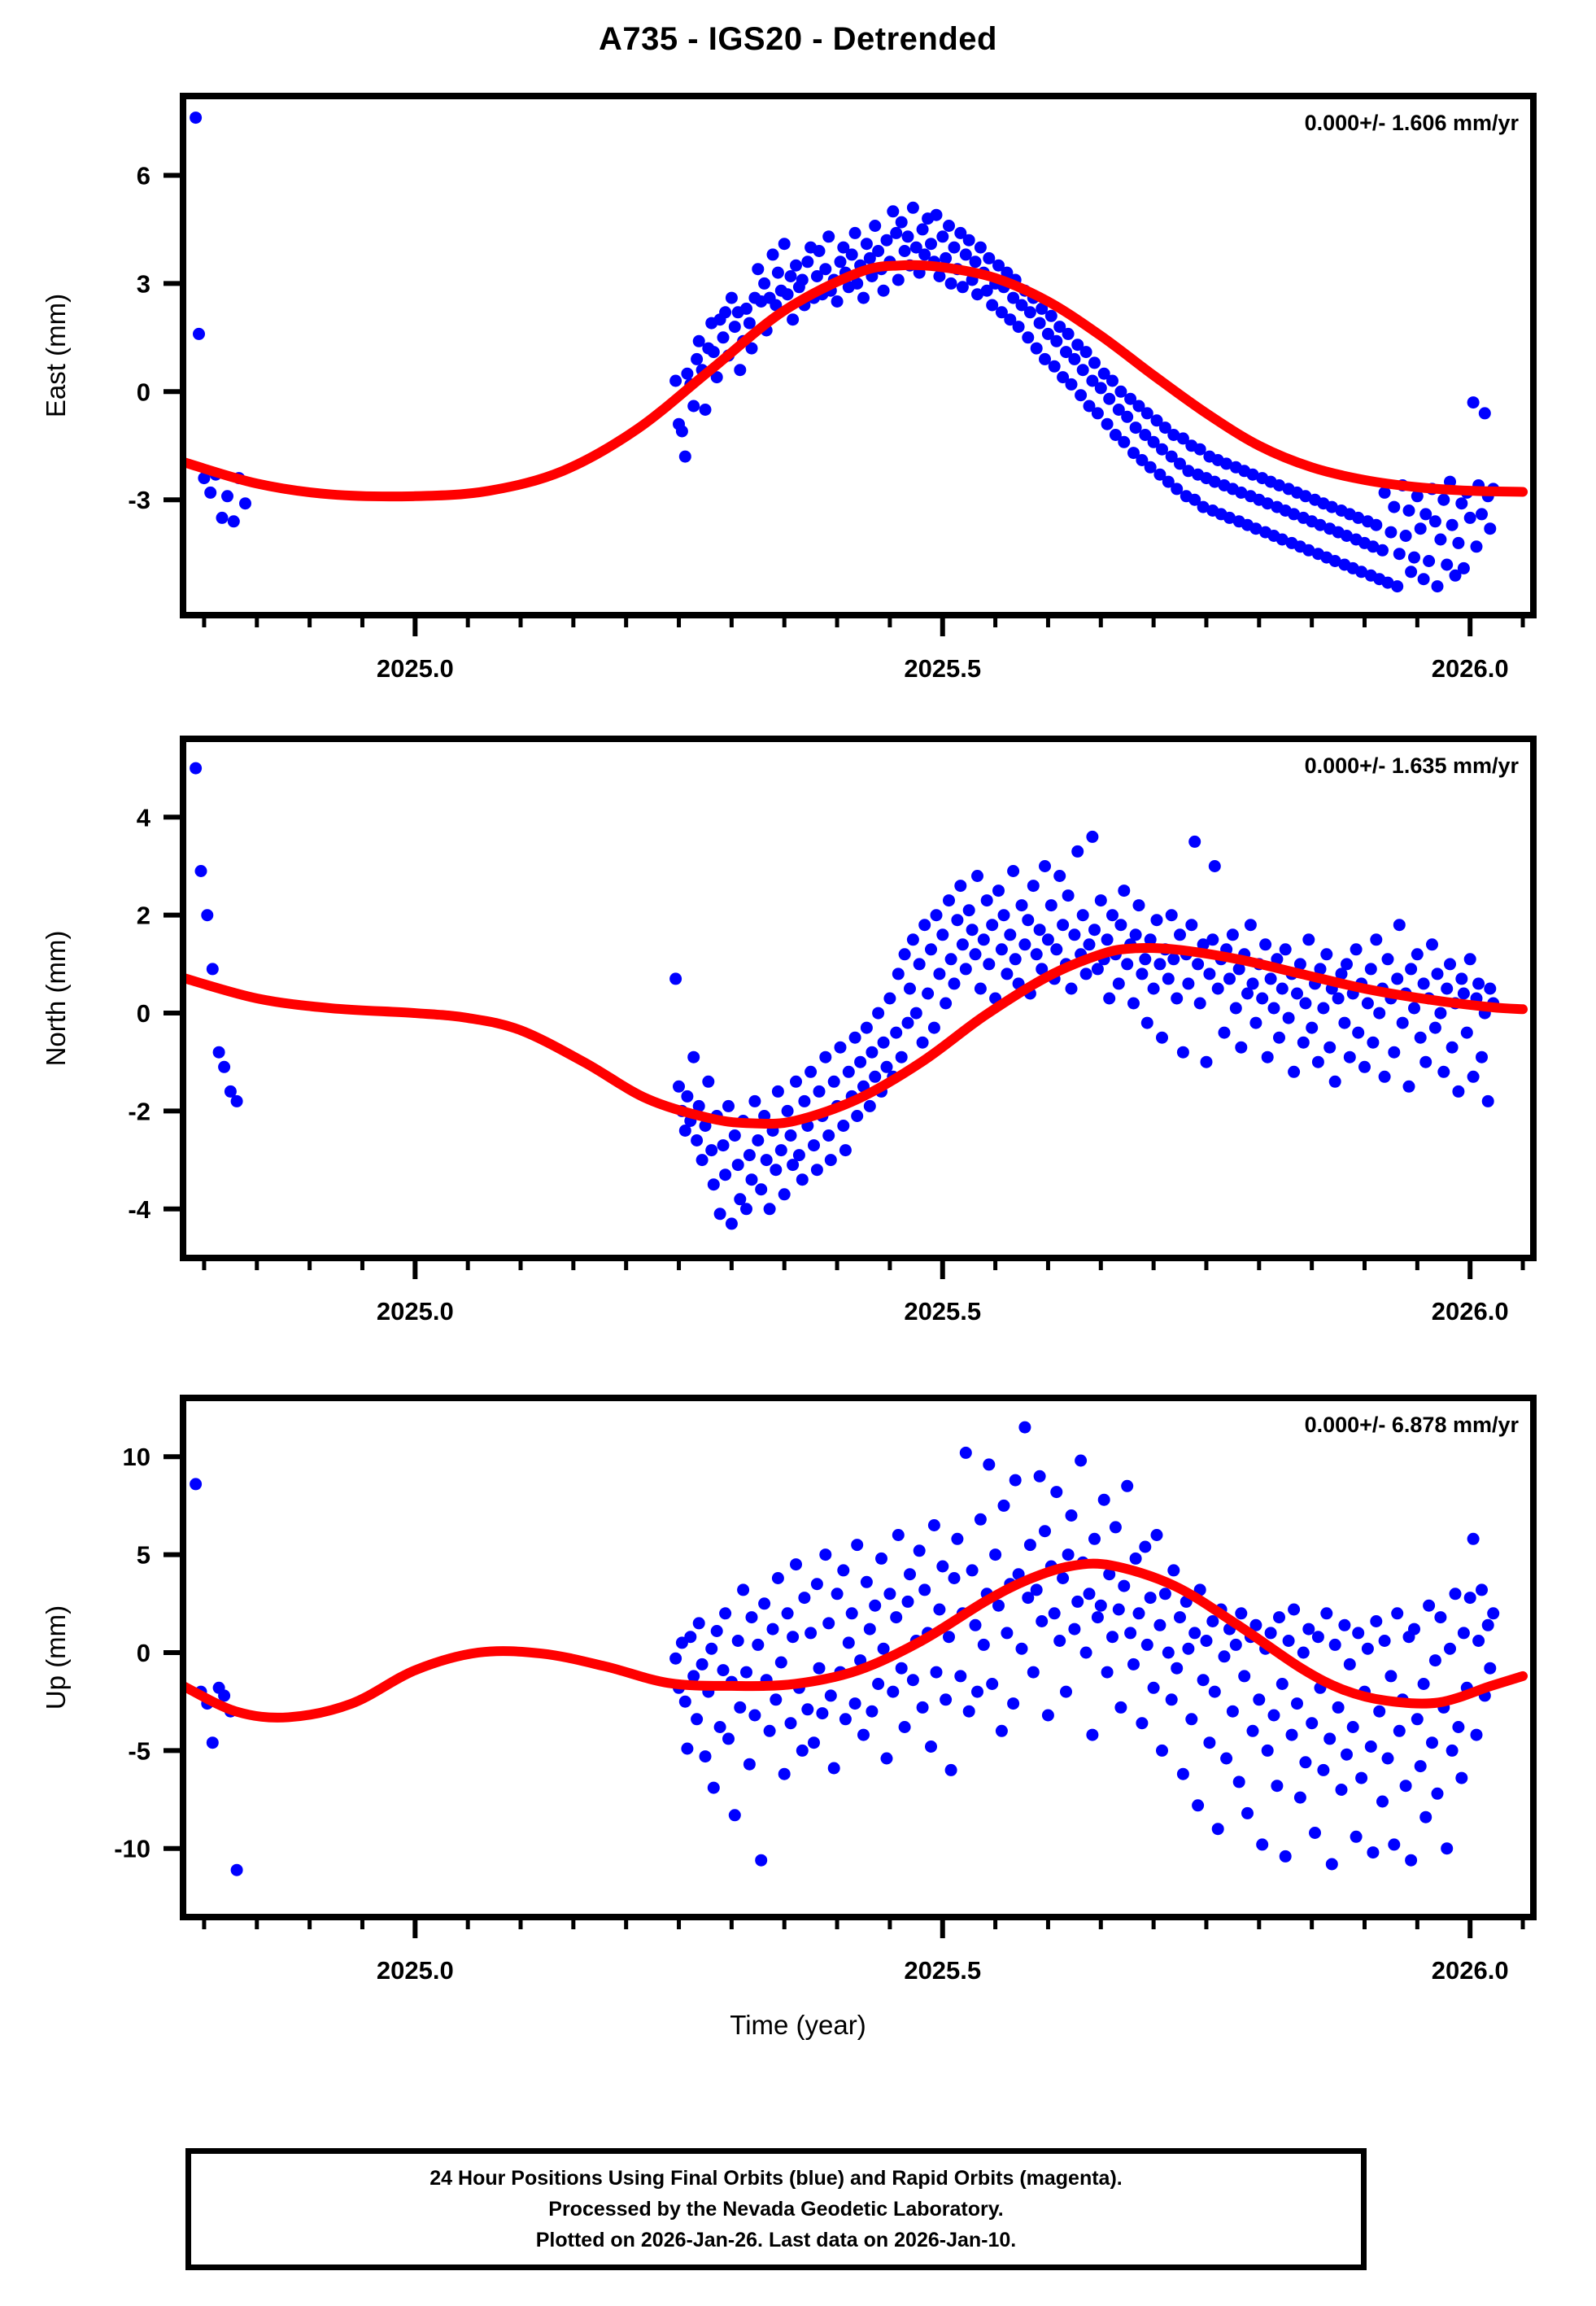 The width and height of the screenshot is (1596, 2306). Describe the element at coordinates (139, 1209) in the screenshot. I see `y-tick-label: -4` at that location.